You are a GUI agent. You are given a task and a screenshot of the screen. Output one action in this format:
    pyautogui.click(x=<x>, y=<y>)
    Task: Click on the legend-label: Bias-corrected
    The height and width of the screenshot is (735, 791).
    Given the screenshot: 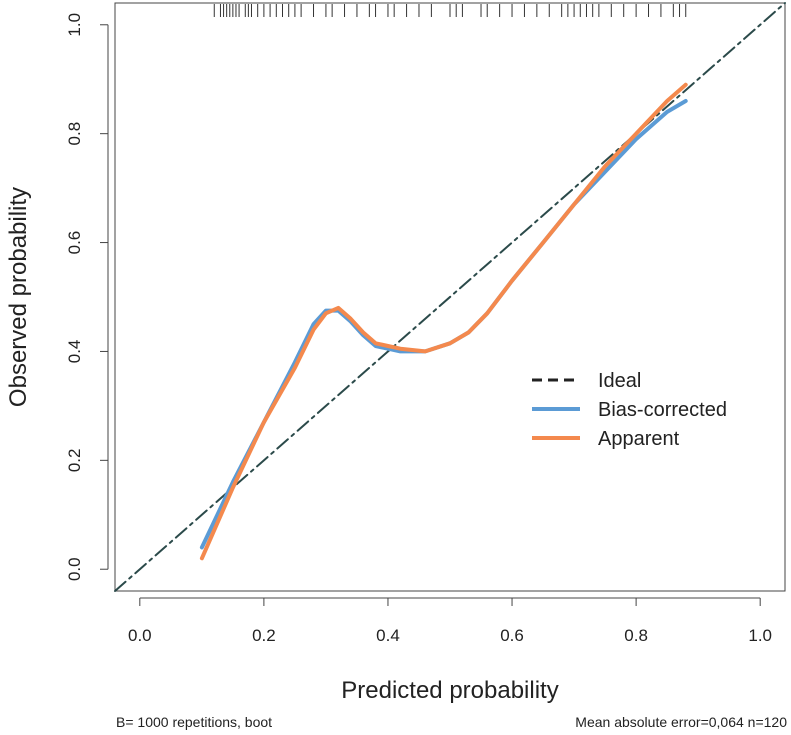 What is the action you would take?
    pyautogui.click(x=662, y=410)
    